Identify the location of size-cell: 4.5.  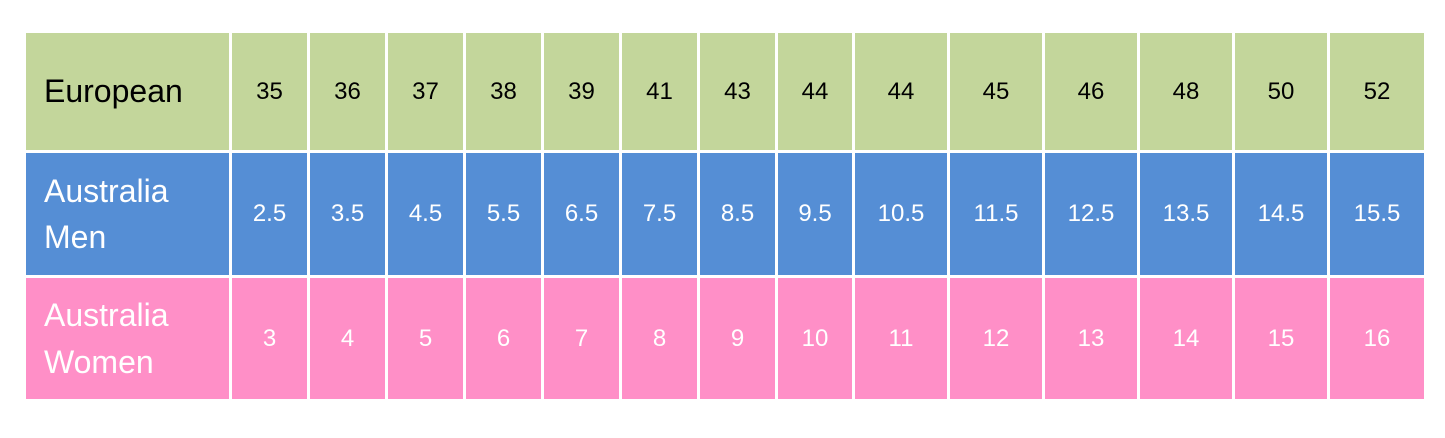
(427, 215).